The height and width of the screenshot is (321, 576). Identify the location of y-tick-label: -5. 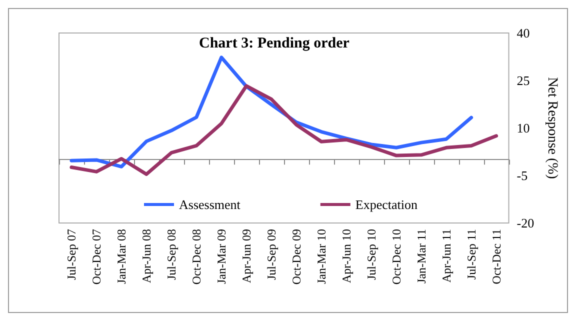
(522, 175).